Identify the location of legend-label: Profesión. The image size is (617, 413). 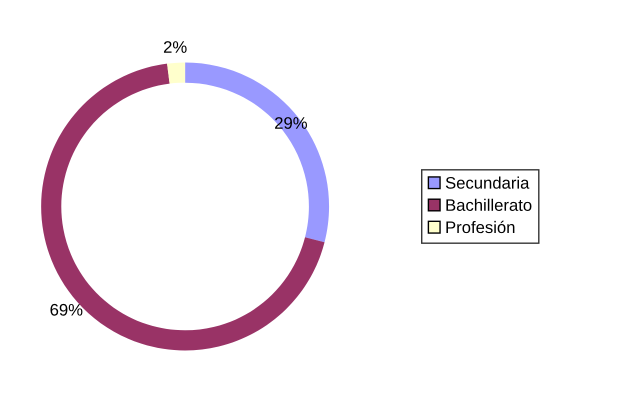
(480, 227).